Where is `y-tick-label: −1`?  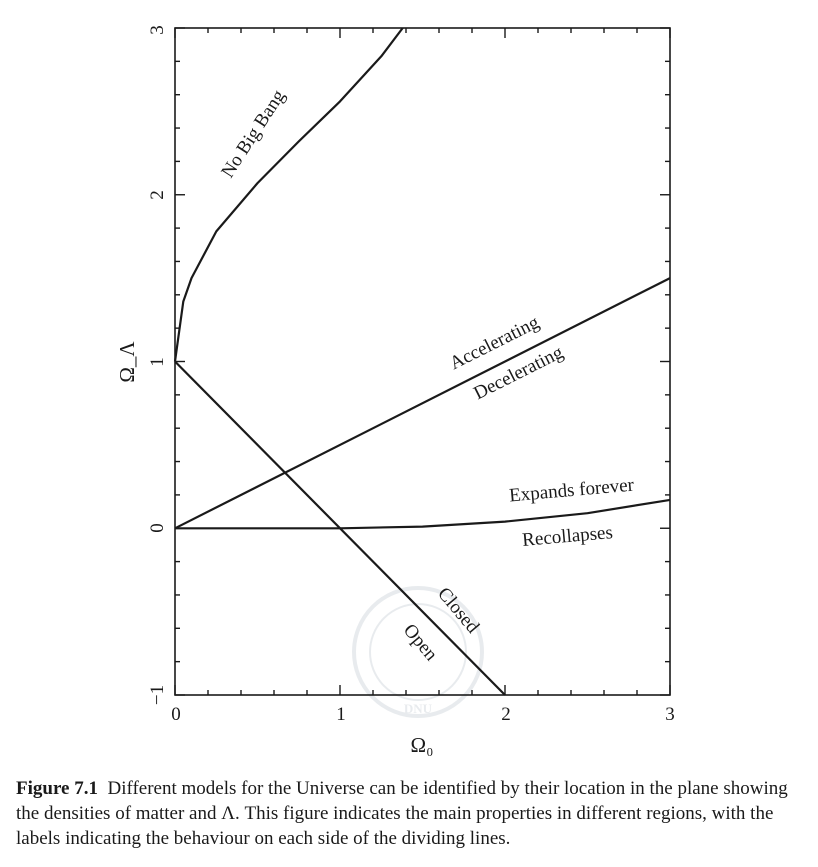 y-tick-label: −1 is located at coordinates (157, 695).